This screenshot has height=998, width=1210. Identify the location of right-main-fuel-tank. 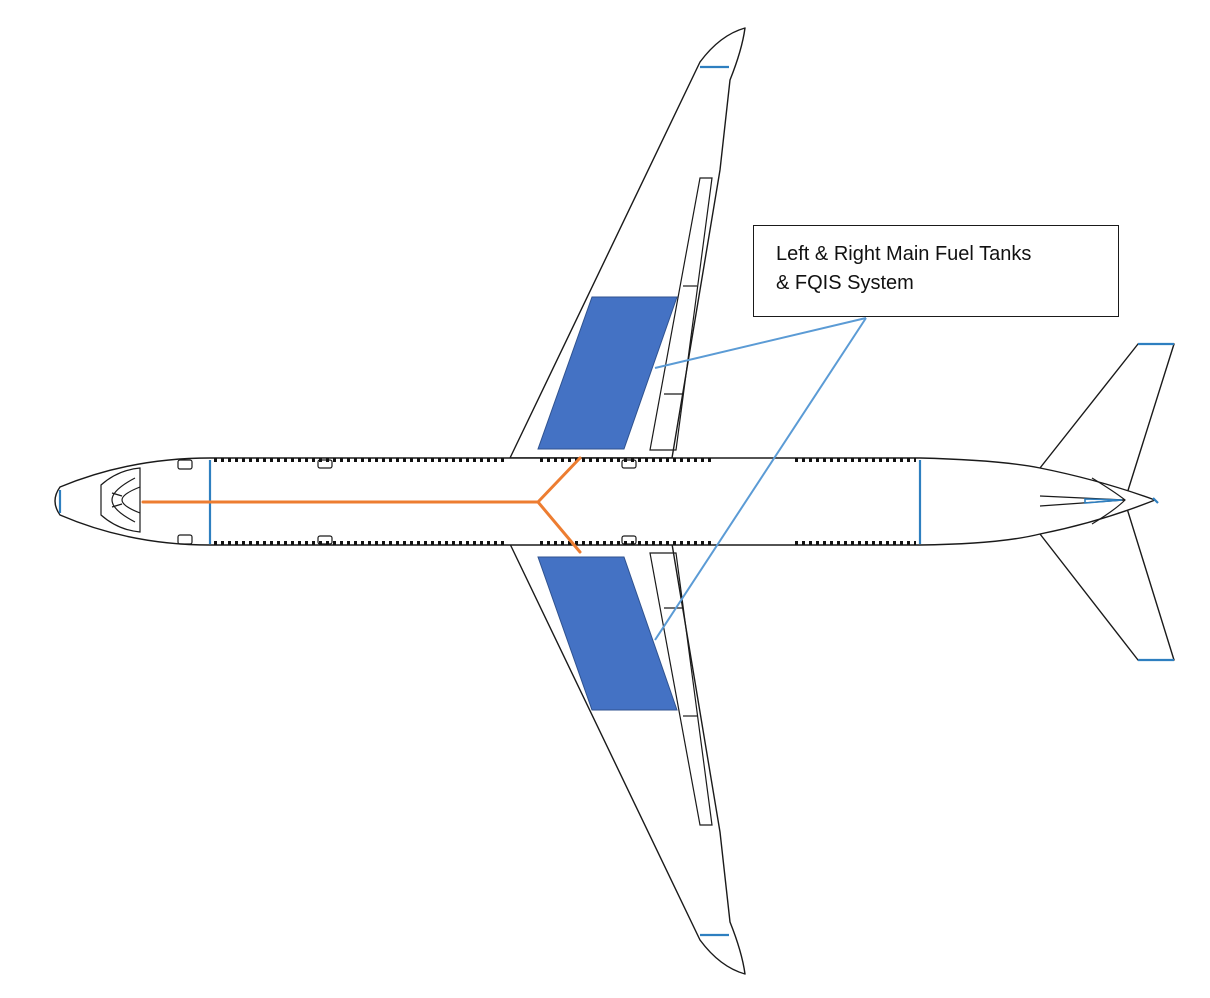
(607, 633).